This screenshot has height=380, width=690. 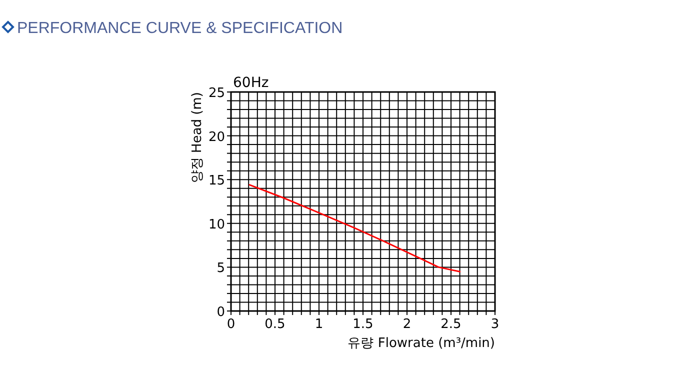 I want to click on chart-title: PERFORMANCE CURVE & SPECIFICATION, so click(x=180, y=28).